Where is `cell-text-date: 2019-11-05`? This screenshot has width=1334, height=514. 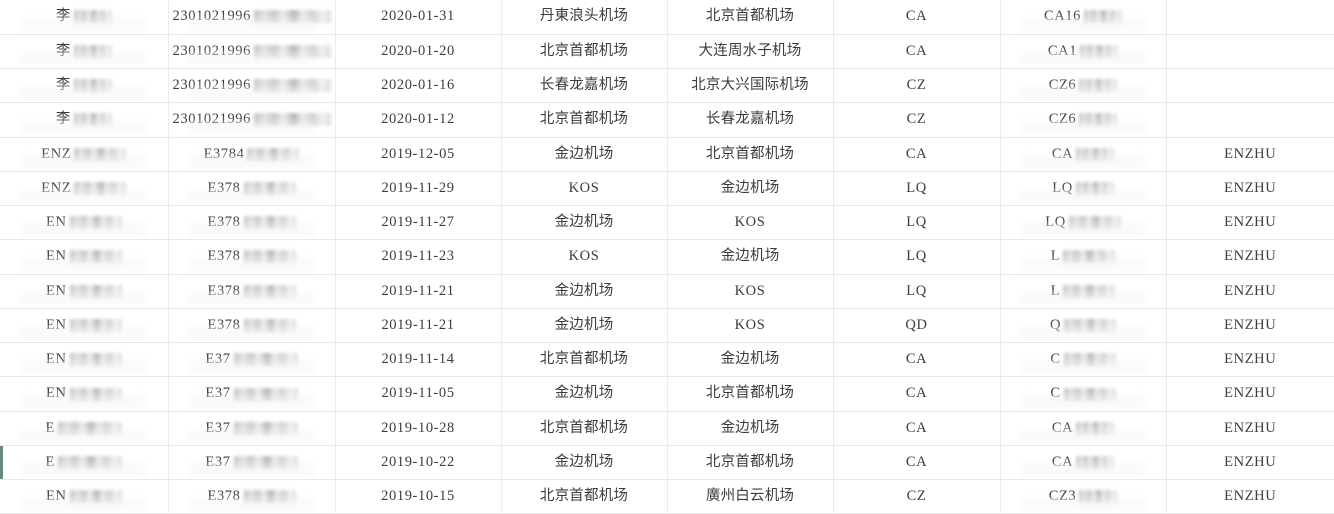 cell-text-date: 2019-11-05 is located at coordinates (418, 393).